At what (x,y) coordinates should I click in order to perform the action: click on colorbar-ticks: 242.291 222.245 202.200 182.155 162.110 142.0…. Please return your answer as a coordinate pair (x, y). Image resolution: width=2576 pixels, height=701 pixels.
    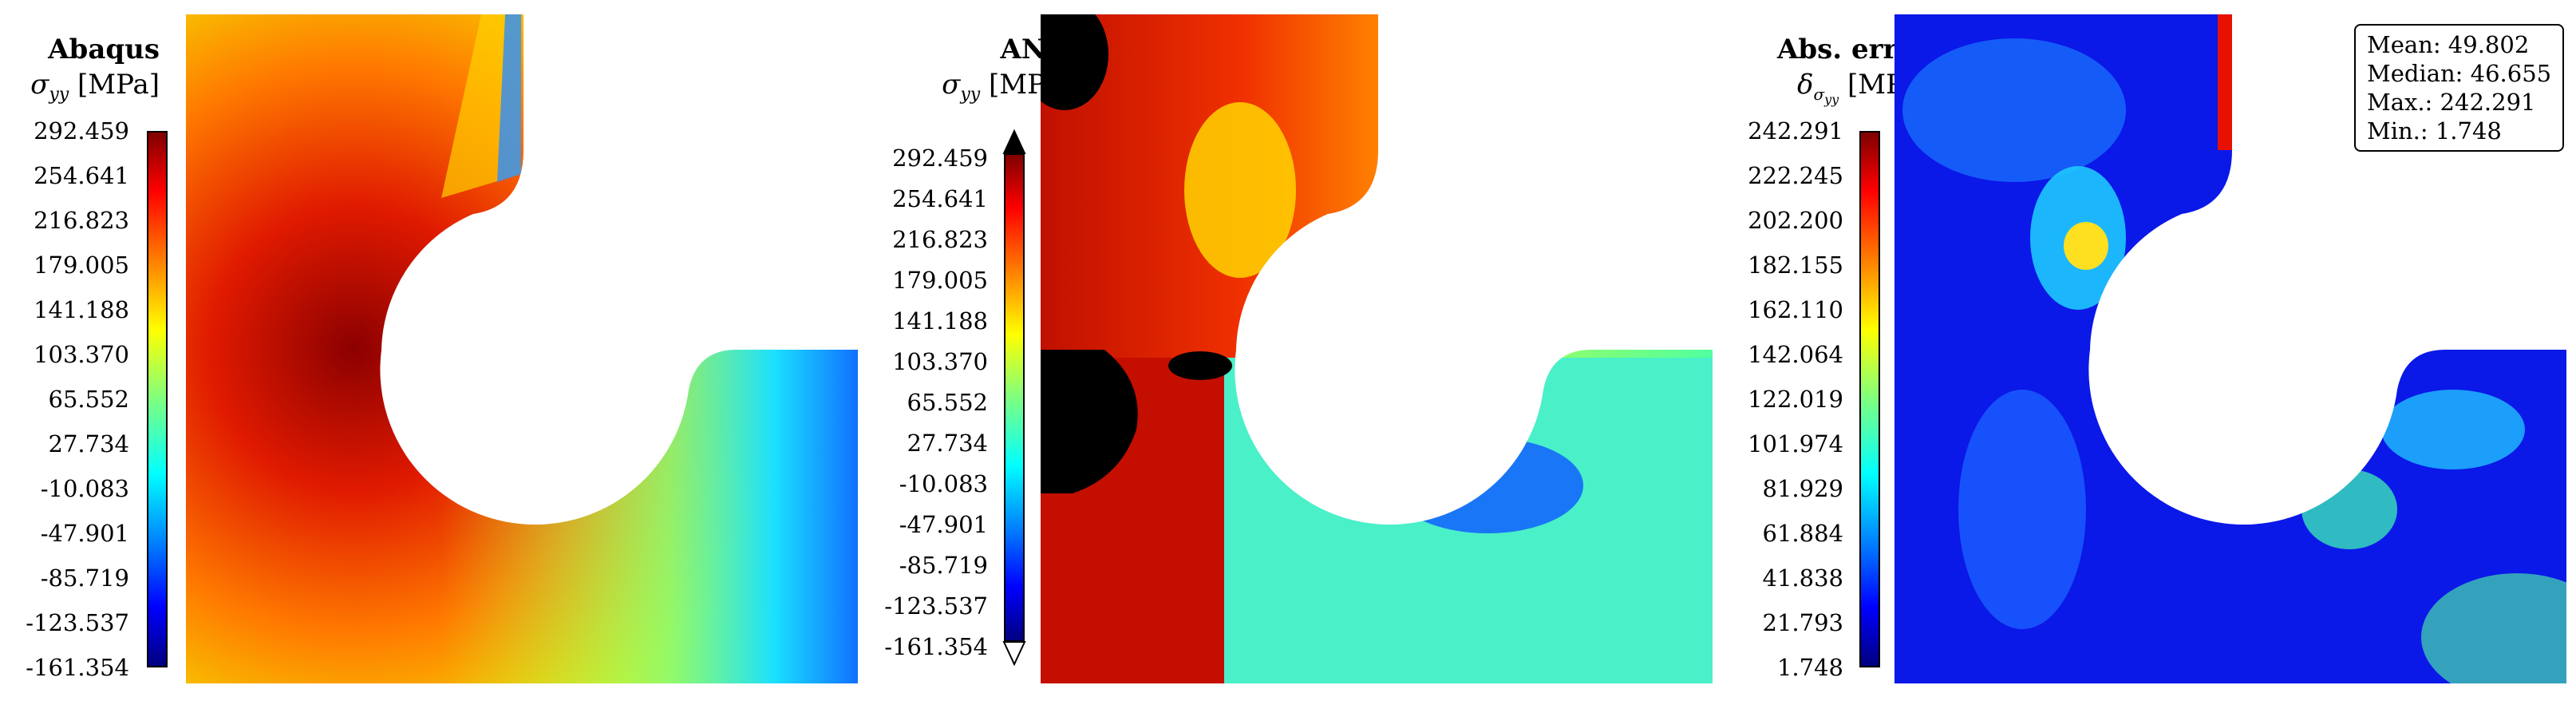
    Looking at the image, I should click on (1780, 399).